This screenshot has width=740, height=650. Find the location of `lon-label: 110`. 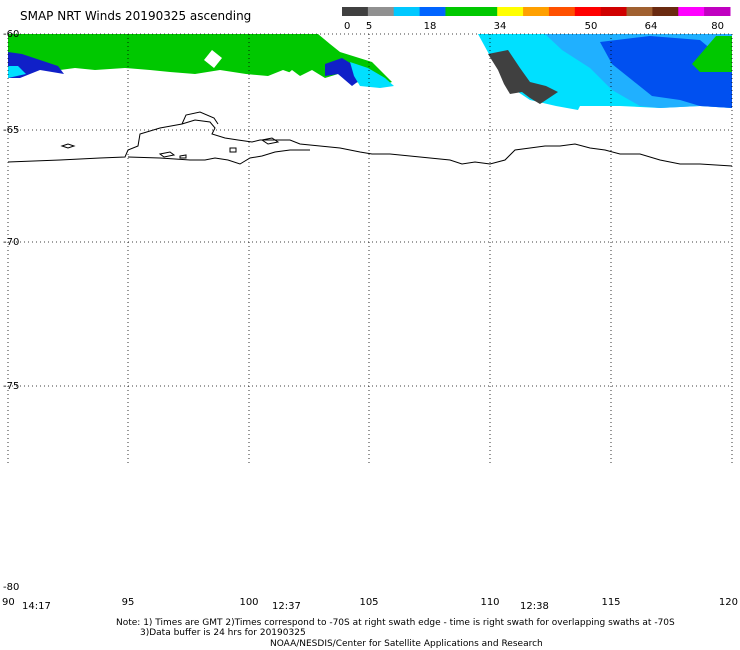

lon-label: 110 is located at coordinates (489, 602).